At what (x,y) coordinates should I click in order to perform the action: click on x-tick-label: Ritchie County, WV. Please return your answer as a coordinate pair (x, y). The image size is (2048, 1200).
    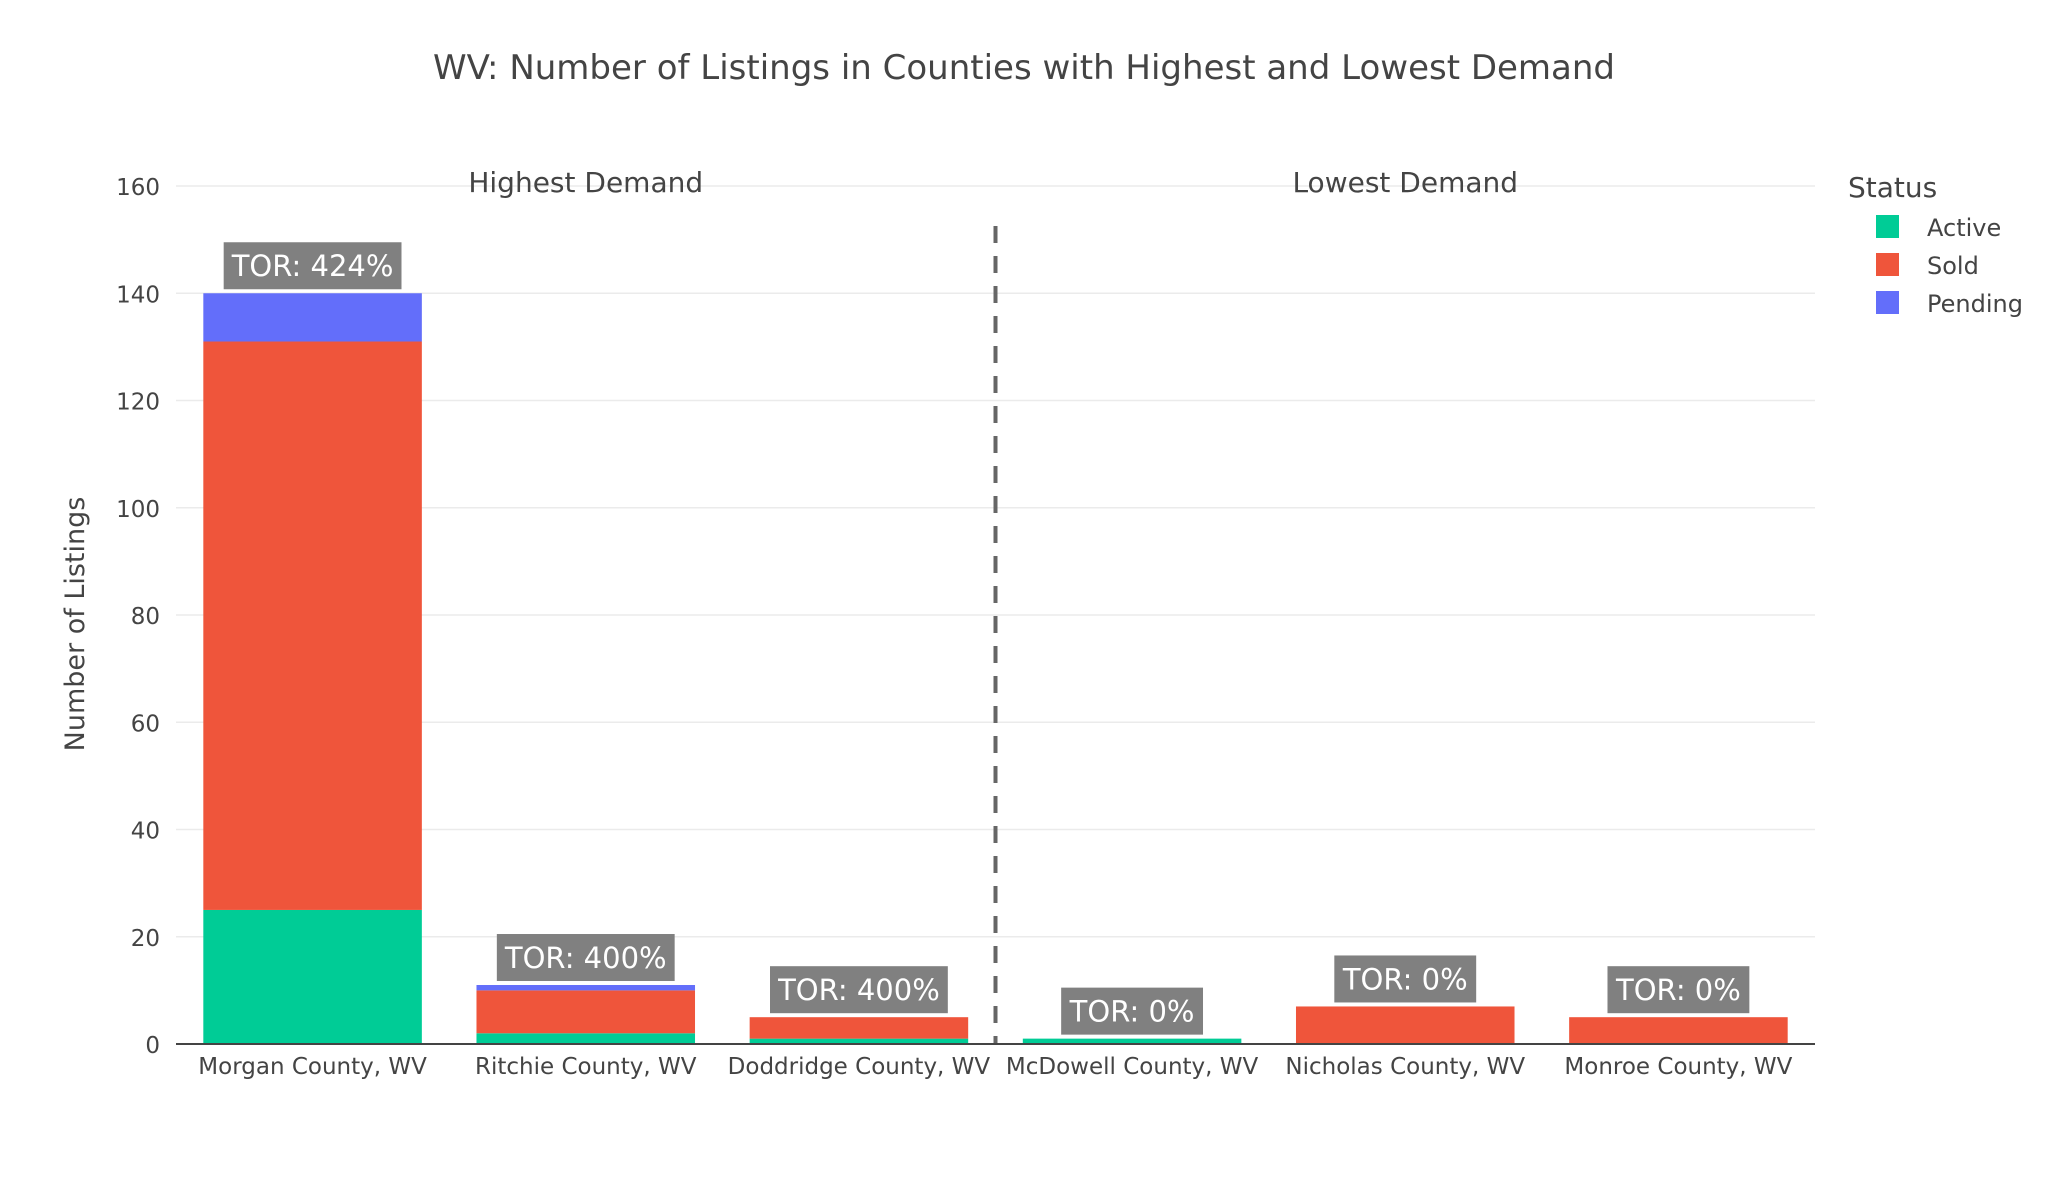
    Looking at the image, I should click on (586, 1067).